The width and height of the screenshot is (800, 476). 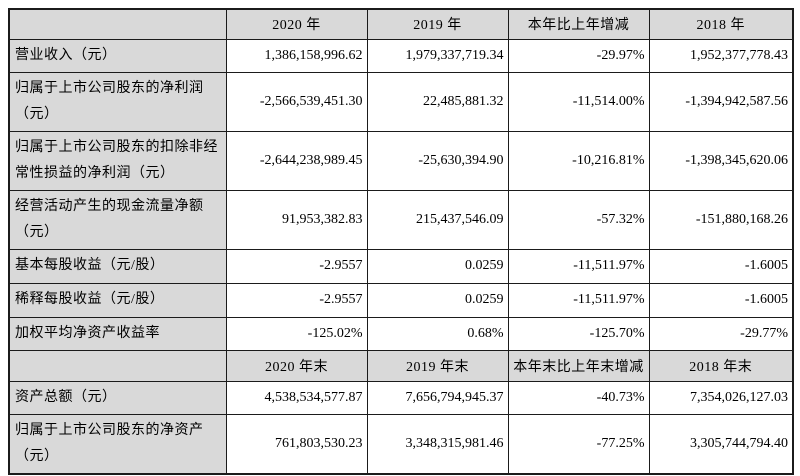 I want to click on row-label: 归属于上市公司股东的扣除非经常性损益的净利润（元）, so click(x=117, y=160).